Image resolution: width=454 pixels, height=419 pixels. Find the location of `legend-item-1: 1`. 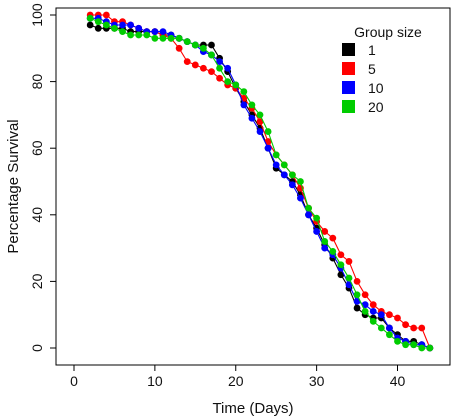

legend-item-1: 1 is located at coordinates (359, 50).